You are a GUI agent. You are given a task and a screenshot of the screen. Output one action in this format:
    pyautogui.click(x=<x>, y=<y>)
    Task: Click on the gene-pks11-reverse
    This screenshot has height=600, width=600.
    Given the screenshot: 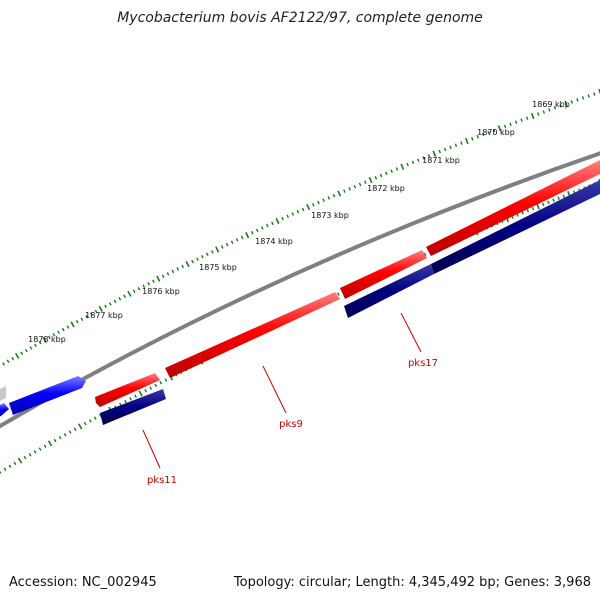 What is the action you would take?
    pyautogui.click(x=133, y=407)
    